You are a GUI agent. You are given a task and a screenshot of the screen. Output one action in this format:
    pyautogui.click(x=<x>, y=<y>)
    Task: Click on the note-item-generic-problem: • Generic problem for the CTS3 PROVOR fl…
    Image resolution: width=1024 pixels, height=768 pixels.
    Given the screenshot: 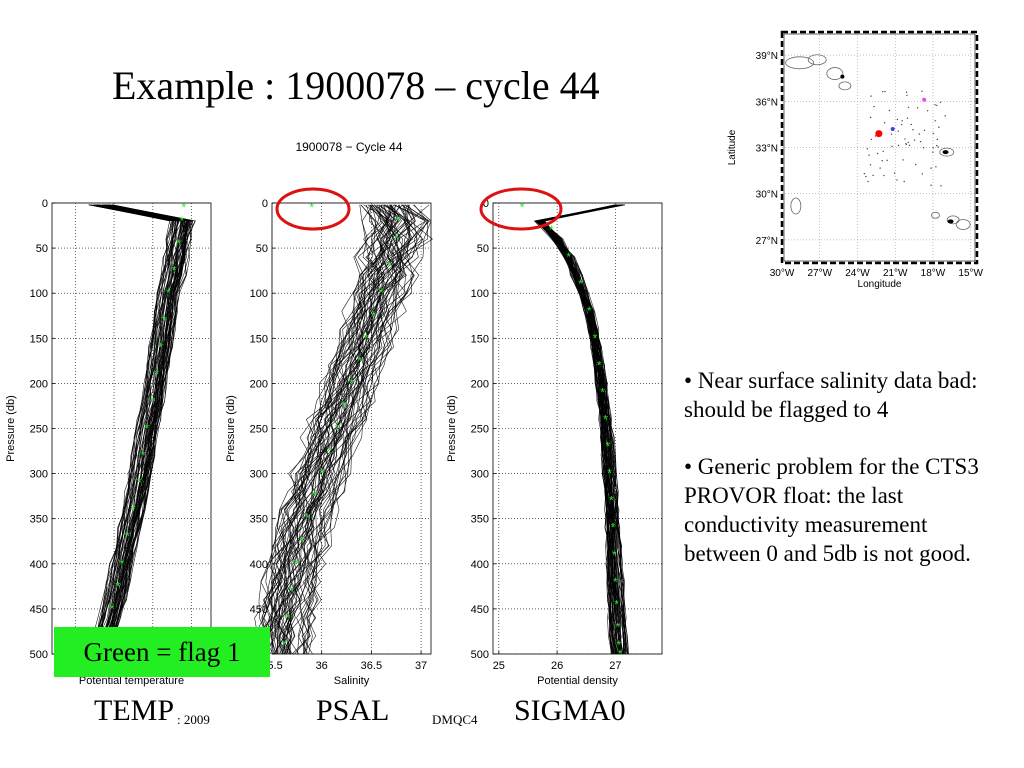 What is the action you would take?
    pyautogui.click(x=831, y=510)
    